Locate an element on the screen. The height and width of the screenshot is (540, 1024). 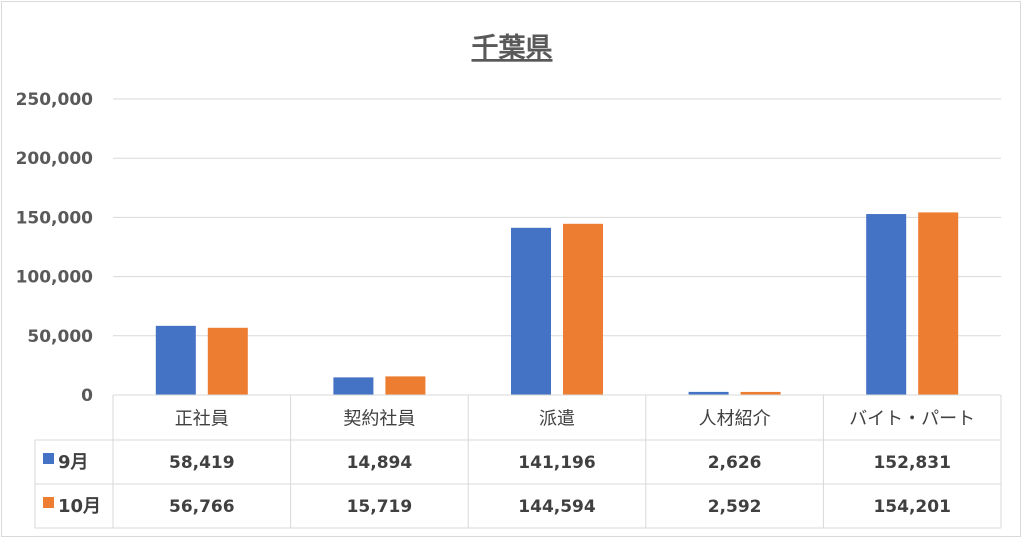
data-table-cell: 152,831 is located at coordinates (911, 463).